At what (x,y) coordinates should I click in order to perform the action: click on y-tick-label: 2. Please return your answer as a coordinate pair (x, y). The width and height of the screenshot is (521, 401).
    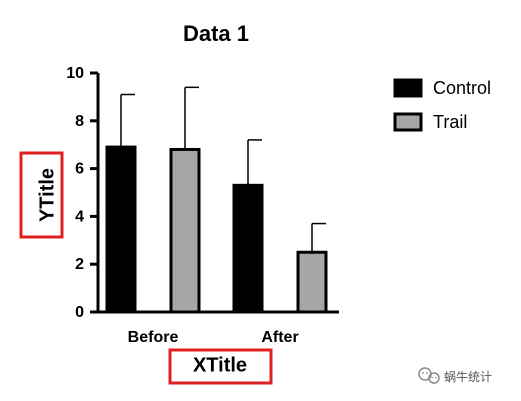
    Looking at the image, I should click on (79, 264).